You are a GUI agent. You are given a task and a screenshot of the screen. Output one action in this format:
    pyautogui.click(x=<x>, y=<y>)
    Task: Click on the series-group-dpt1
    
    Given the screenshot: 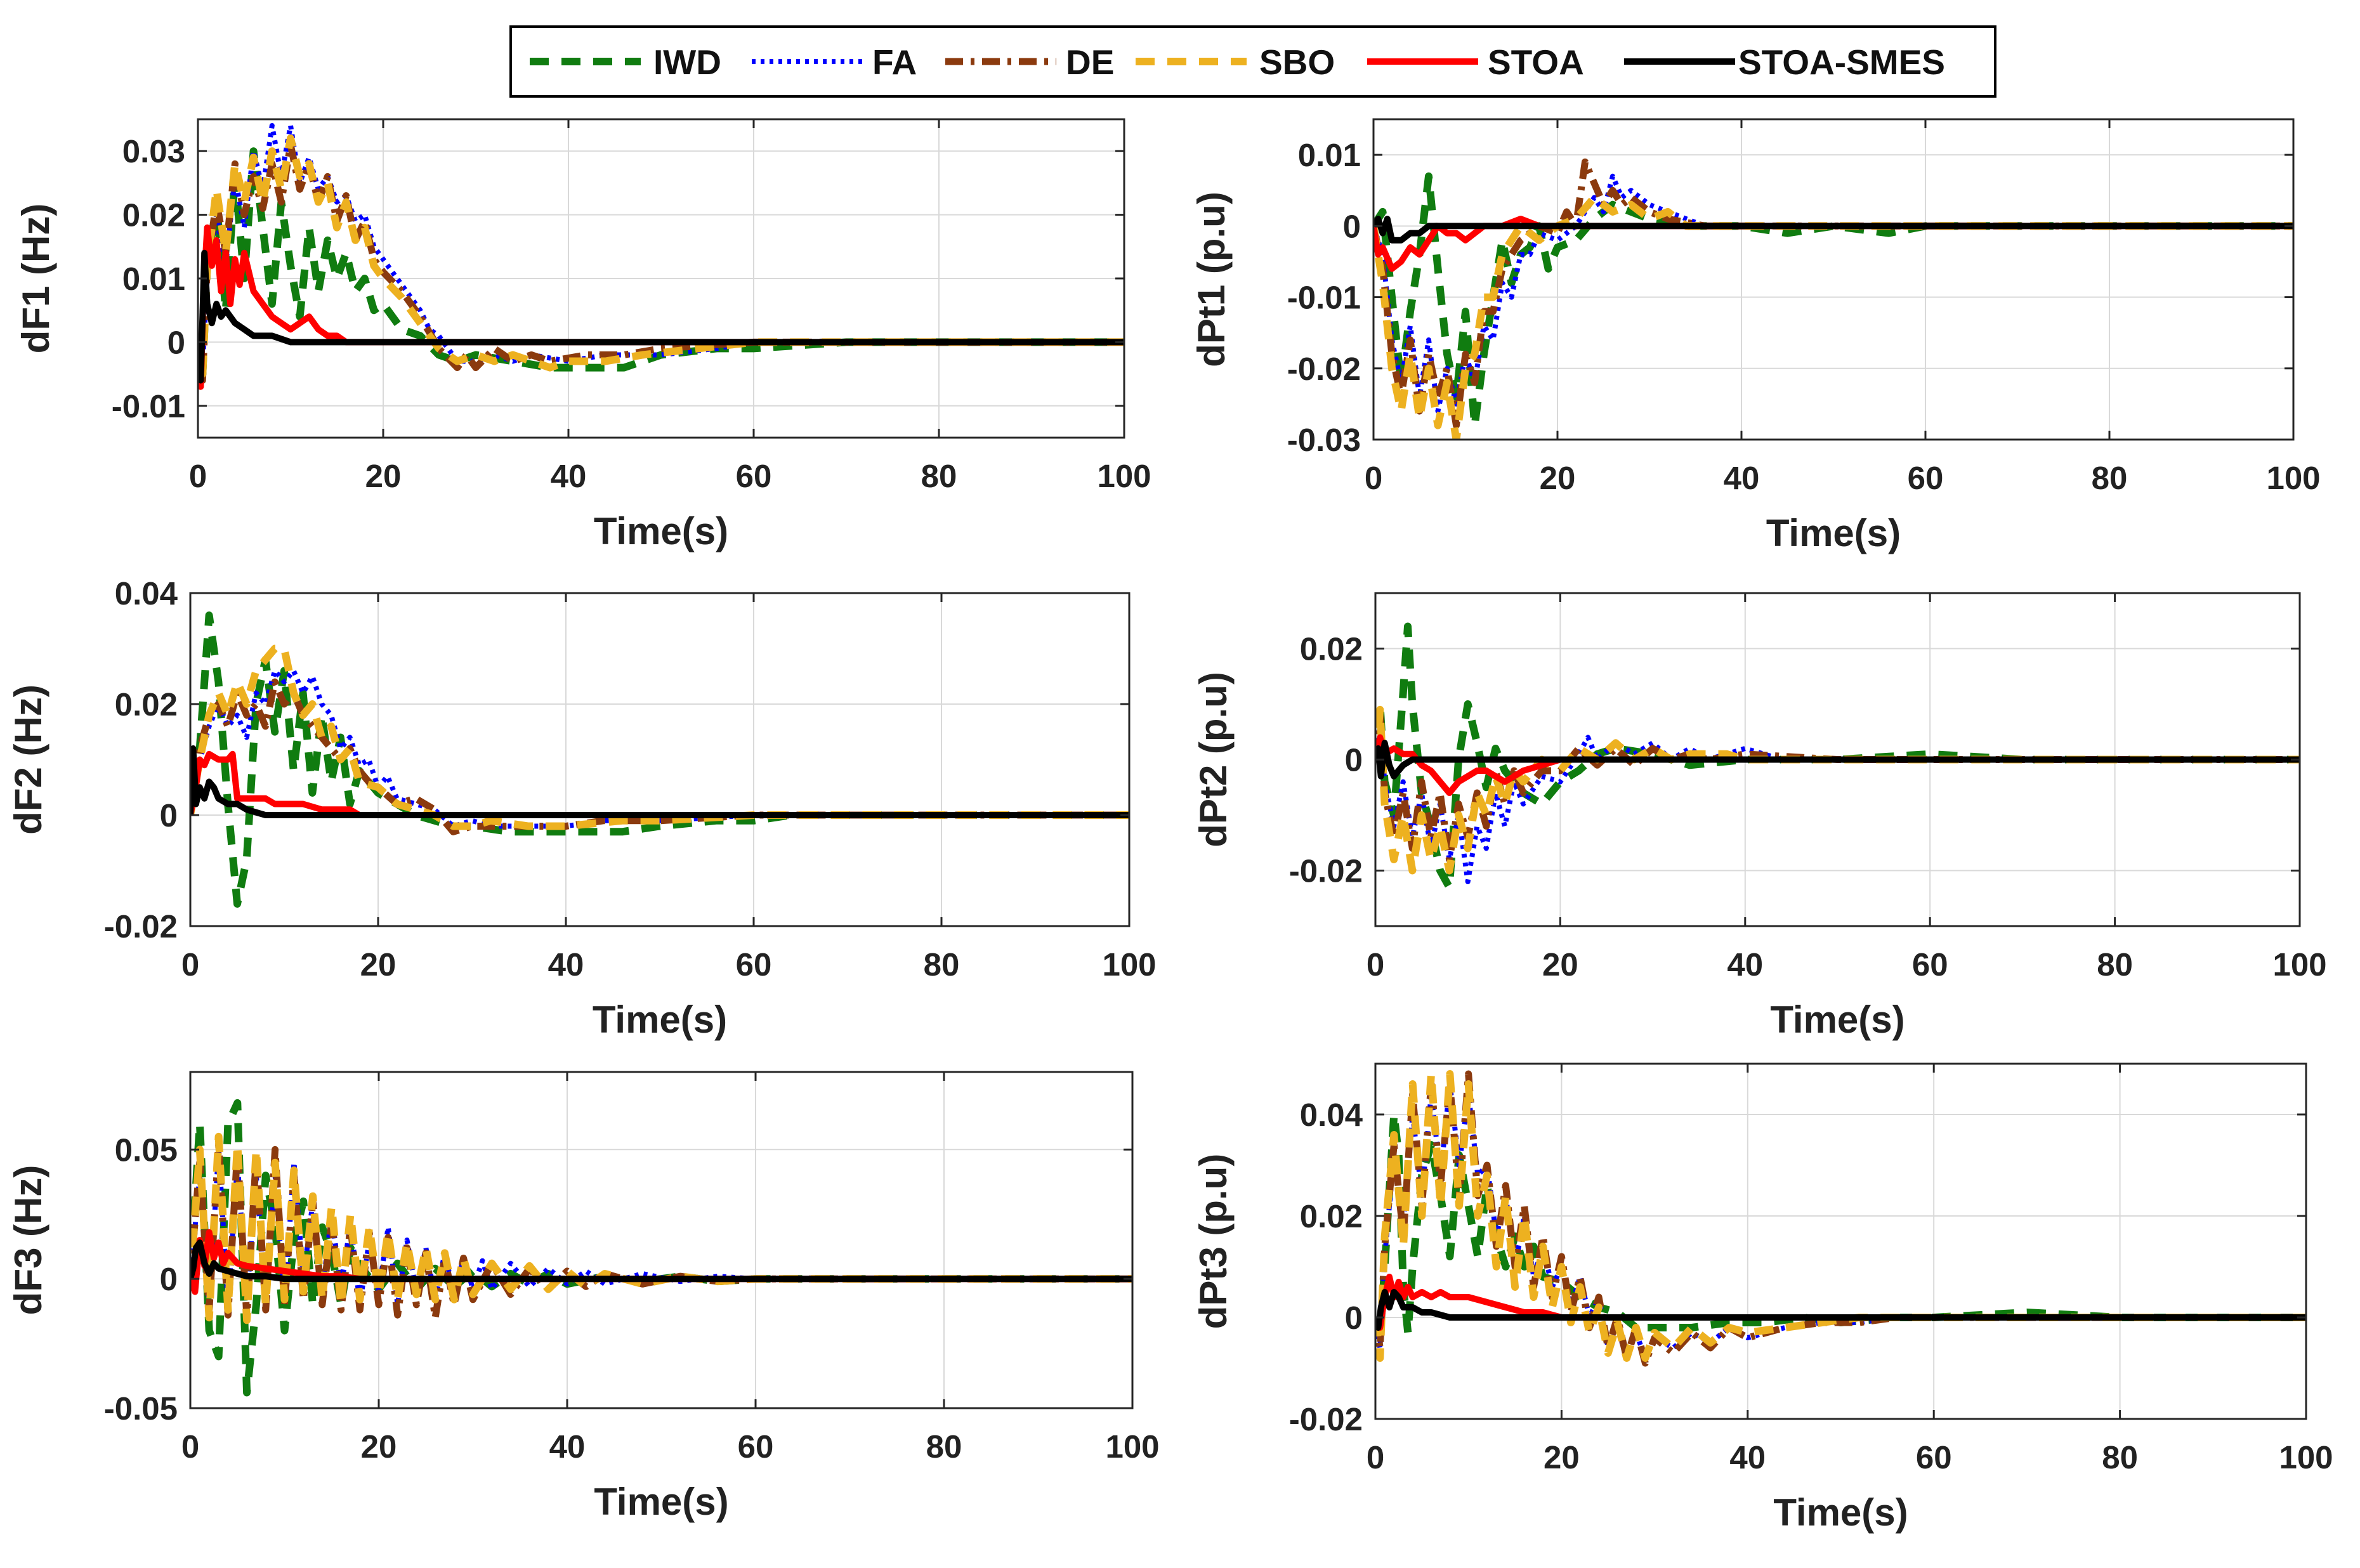 What is the action you would take?
    pyautogui.click(x=1833, y=299)
    